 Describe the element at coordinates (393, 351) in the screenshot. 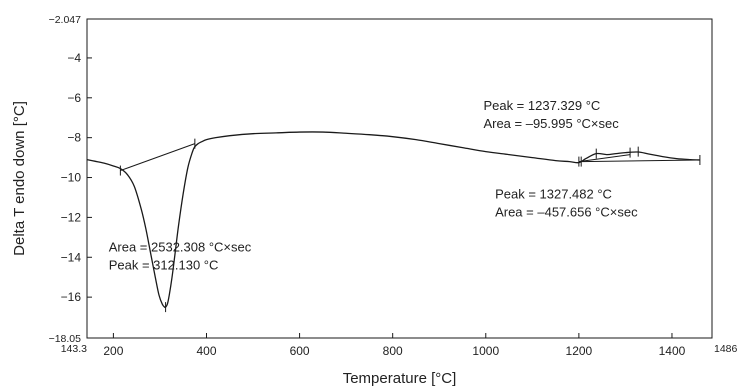

I see `x-tick-label: 800` at that location.